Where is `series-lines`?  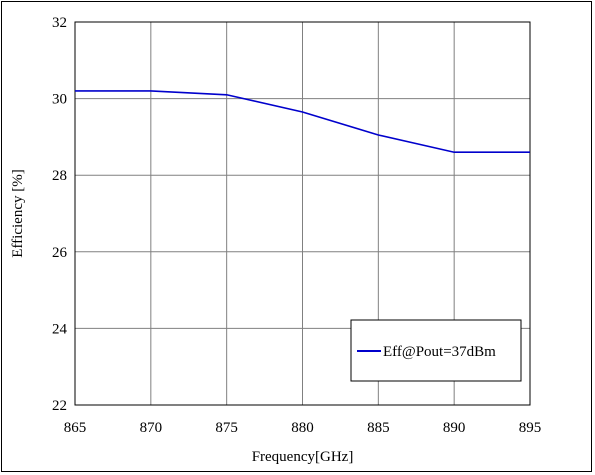 series-lines is located at coordinates (302, 122).